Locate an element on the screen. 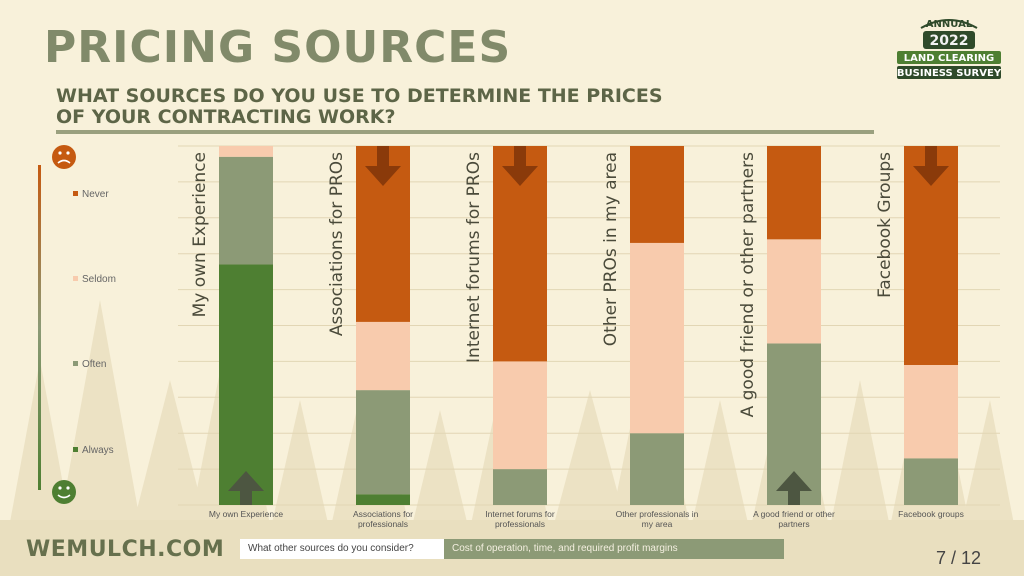  bar-title: Internet forums for PROs is located at coordinates (474, 257).